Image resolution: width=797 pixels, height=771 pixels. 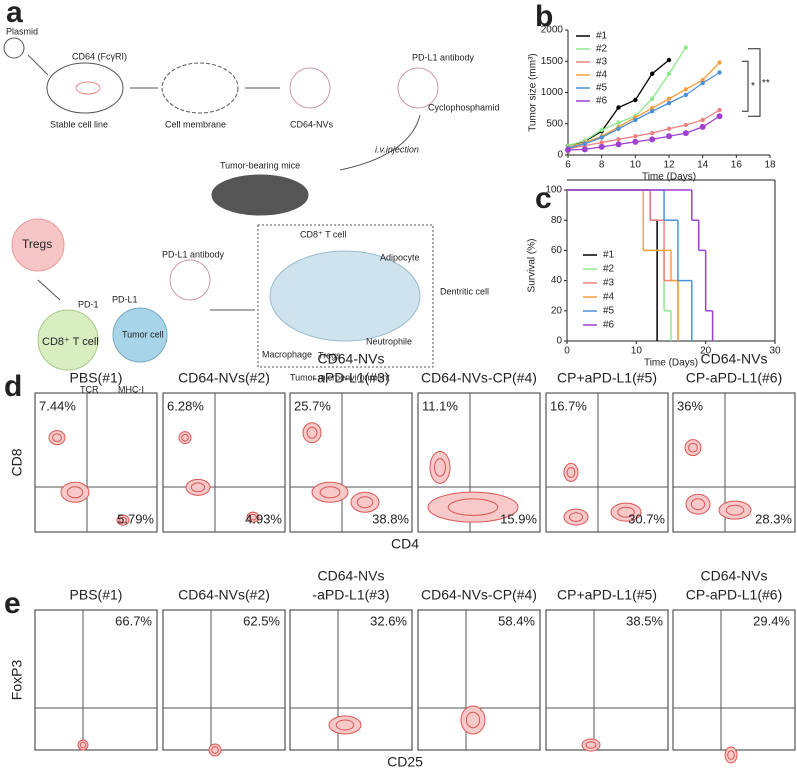 What do you see at coordinates (737, 165) in the screenshot?
I see `x-tick-label: 16` at bounding box center [737, 165].